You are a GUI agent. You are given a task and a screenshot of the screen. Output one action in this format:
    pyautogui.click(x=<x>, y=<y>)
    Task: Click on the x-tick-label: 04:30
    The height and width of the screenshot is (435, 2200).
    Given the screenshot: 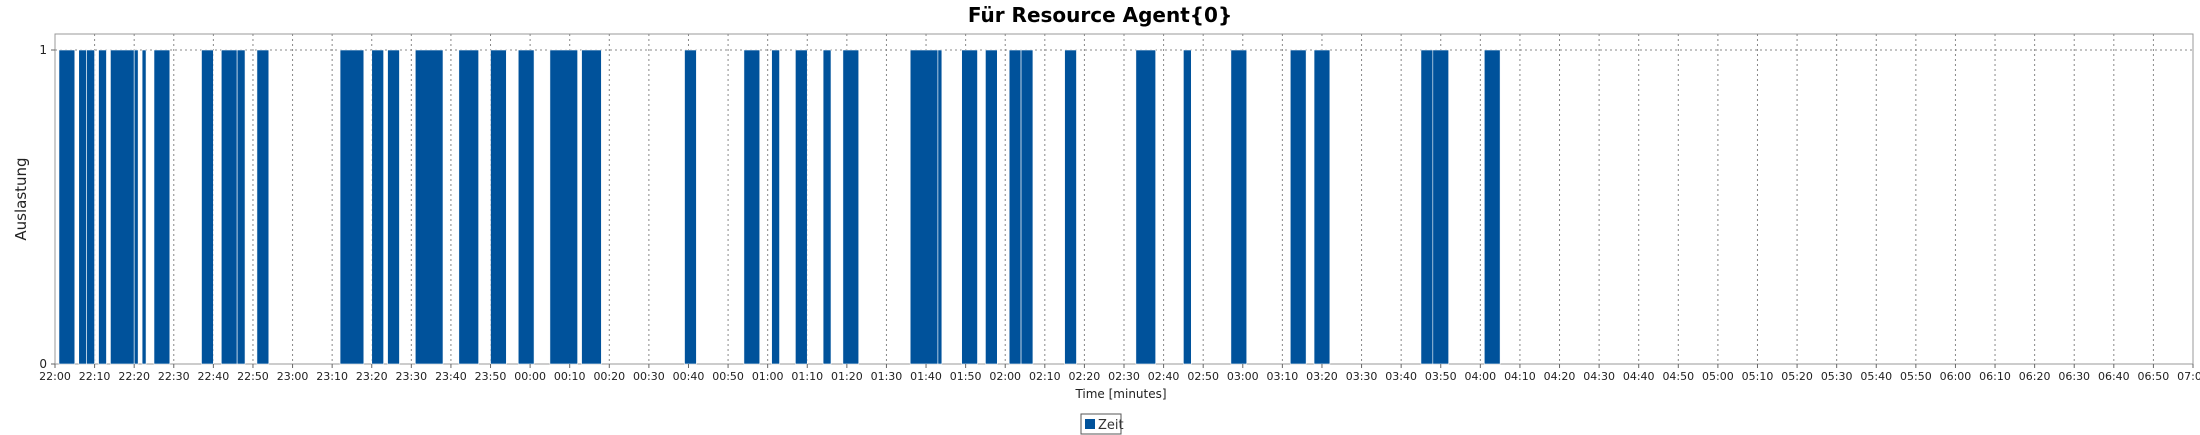 What is the action you would take?
    pyautogui.click(x=1599, y=376)
    